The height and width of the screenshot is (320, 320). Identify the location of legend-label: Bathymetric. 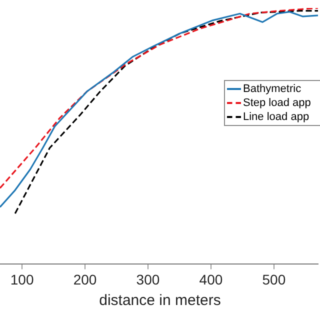
(272, 89).